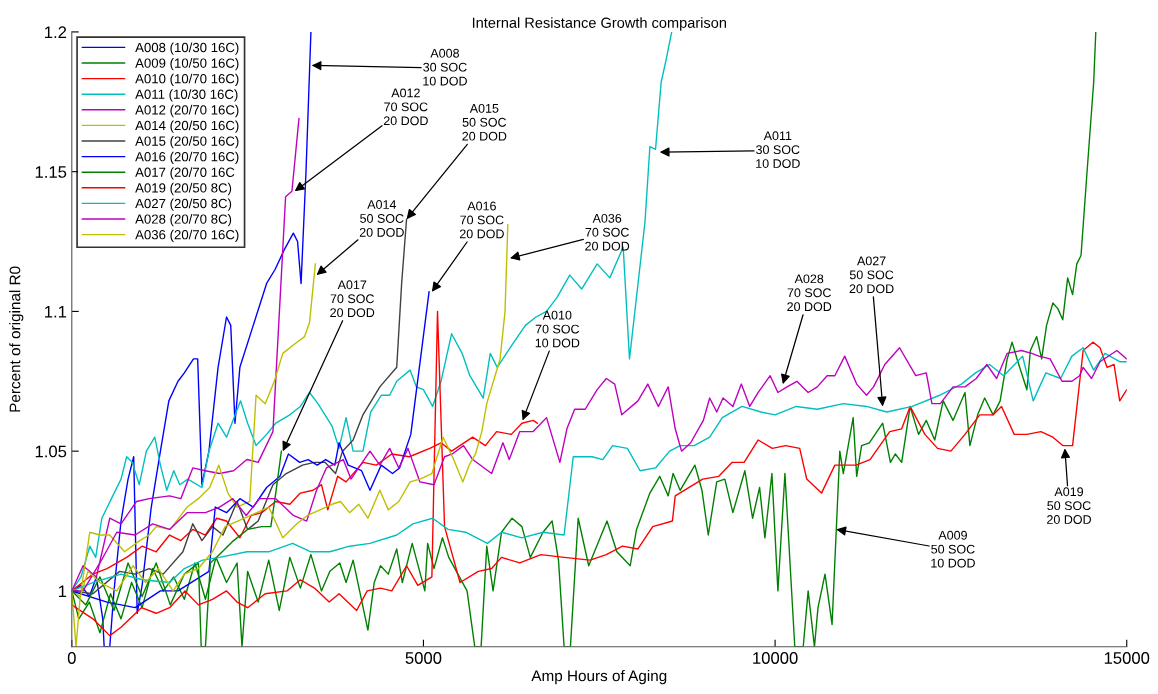  Describe the element at coordinates (423, 658) in the screenshot. I see `x-tick-label: 5000` at that location.